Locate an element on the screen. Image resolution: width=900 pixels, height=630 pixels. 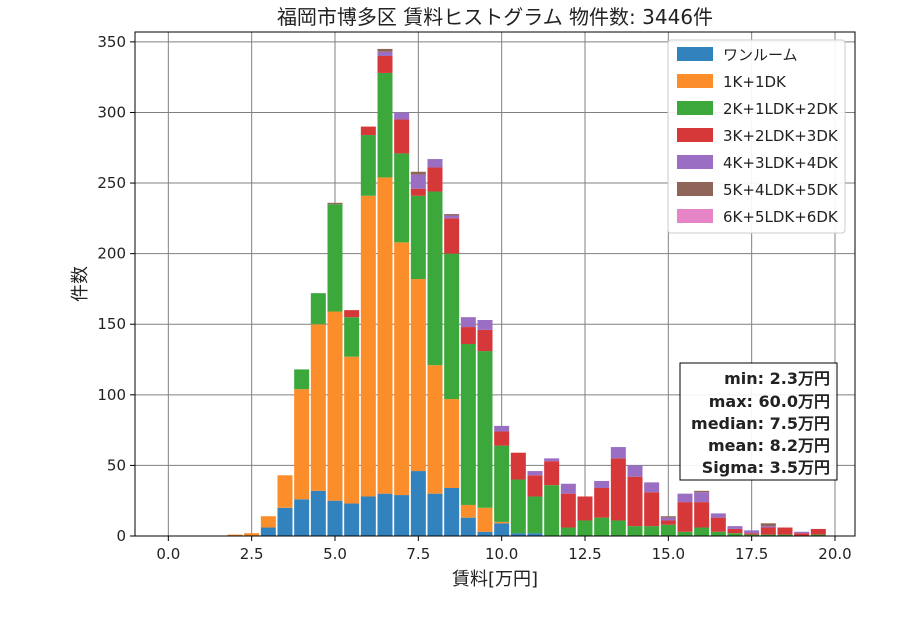
y-axis-label: 件数 is located at coordinates (80, 284).